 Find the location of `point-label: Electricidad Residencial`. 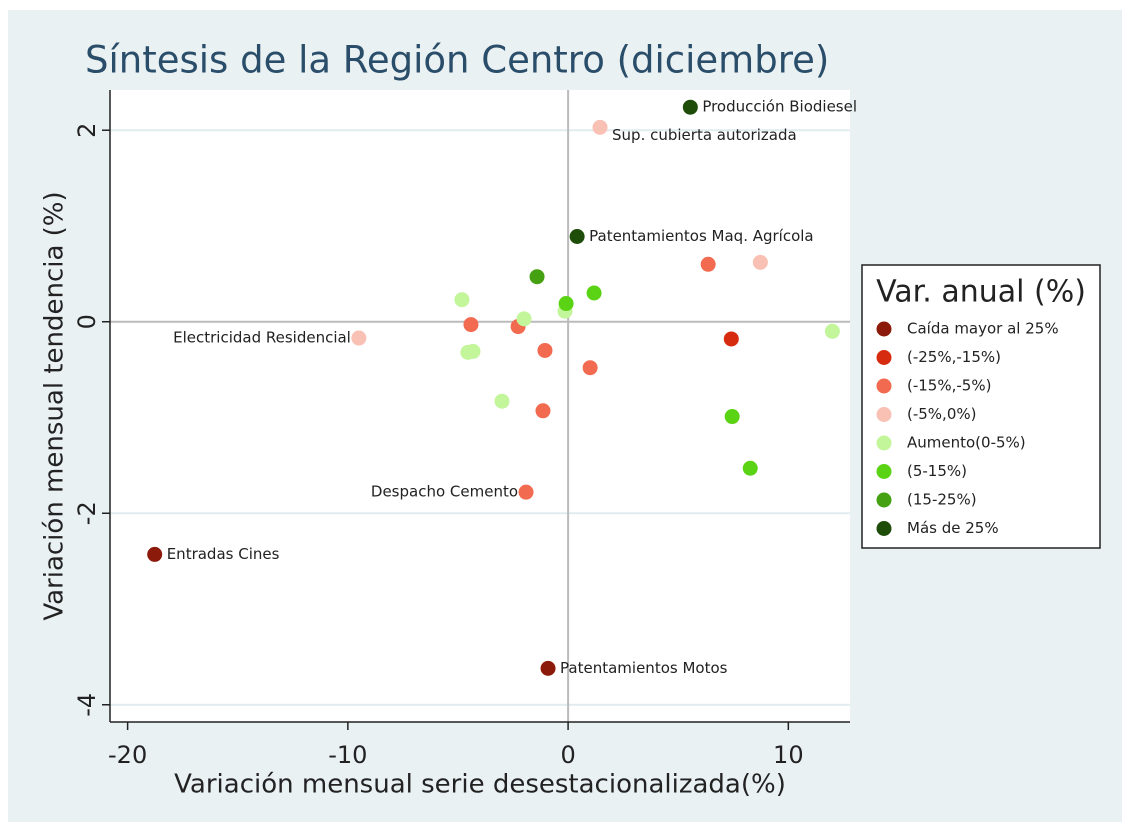

point-label: Electricidad Residencial is located at coordinates (262, 338).